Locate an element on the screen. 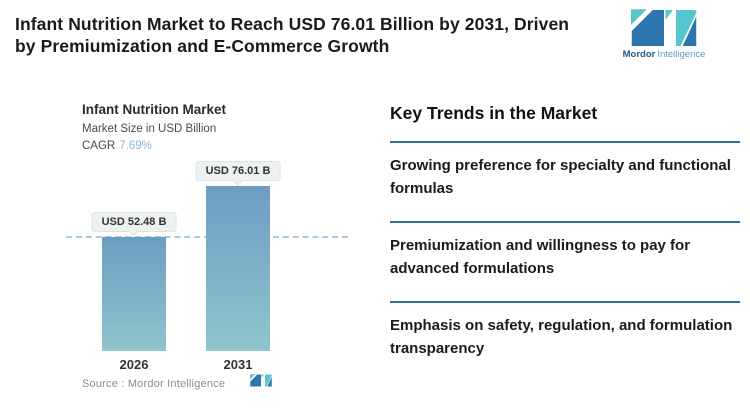 This screenshot has width=750, height=409. x-axis-tick-label: 2026 is located at coordinates (134, 364).